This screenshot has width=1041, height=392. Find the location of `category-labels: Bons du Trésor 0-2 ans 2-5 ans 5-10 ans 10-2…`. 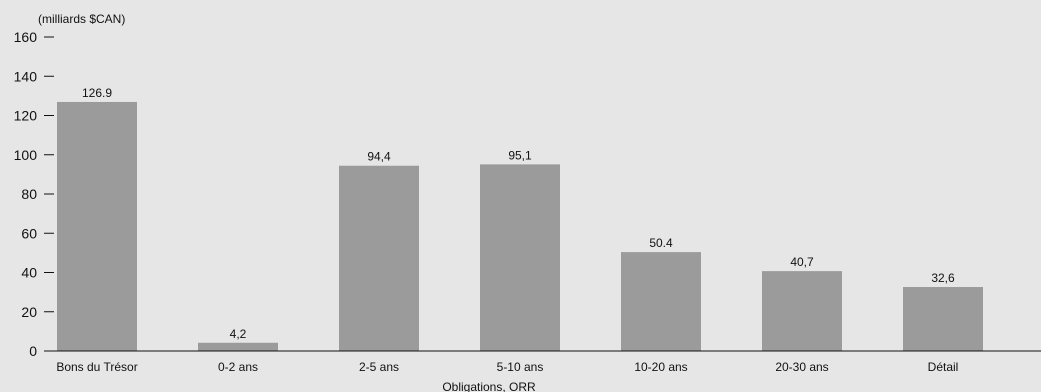

category-labels: Bons du Trésor 0-2 ans 2-5 ans 5-10 ans 10-2… is located at coordinates (507, 367).